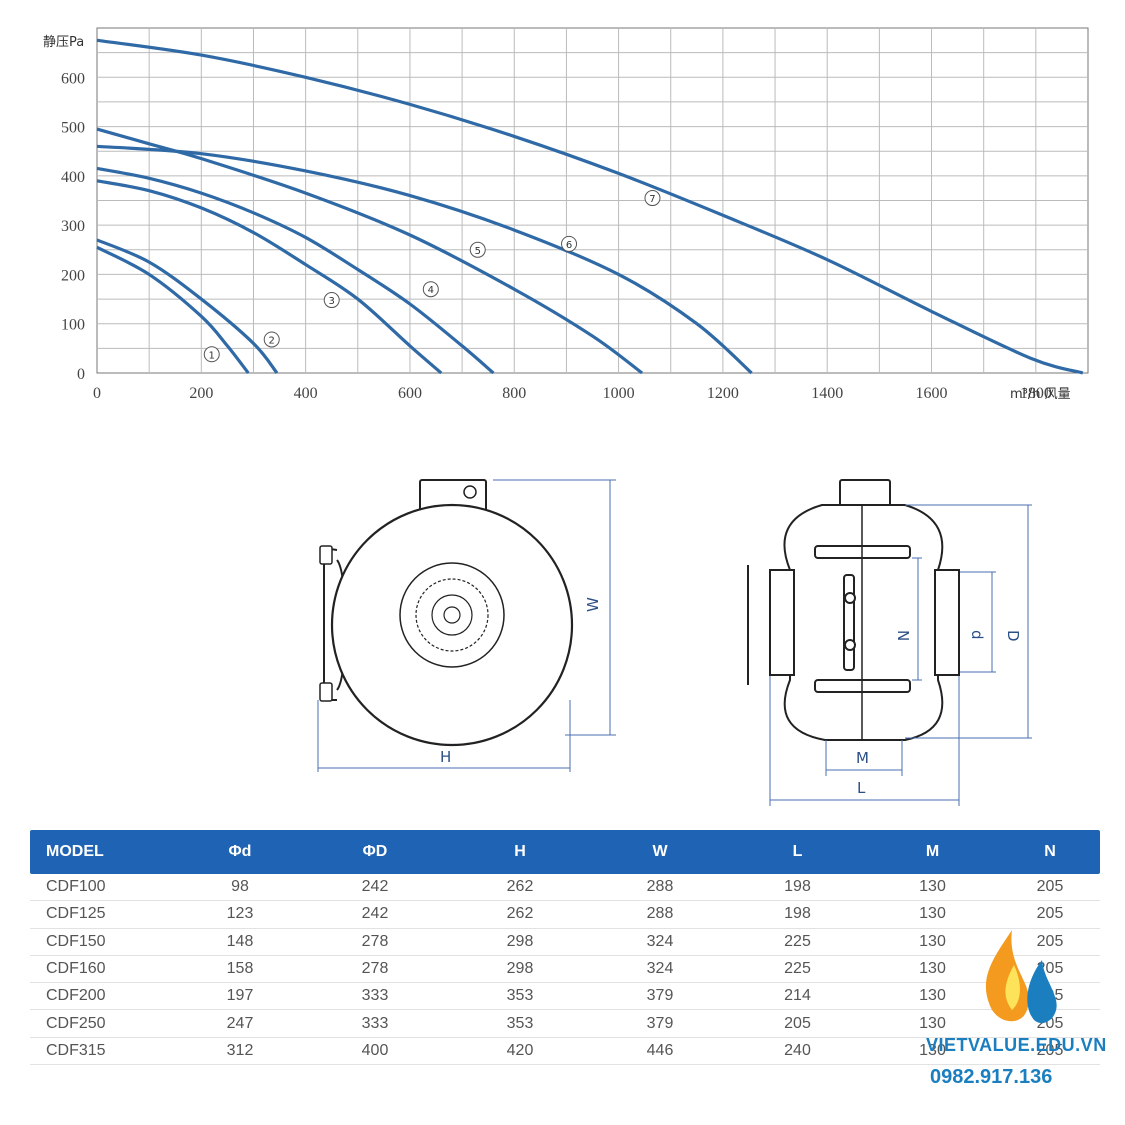 The width and height of the screenshot is (1125, 1125). What do you see at coordinates (619, 393) in the screenshot?
I see `x-tick-label: 1000` at bounding box center [619, 393].